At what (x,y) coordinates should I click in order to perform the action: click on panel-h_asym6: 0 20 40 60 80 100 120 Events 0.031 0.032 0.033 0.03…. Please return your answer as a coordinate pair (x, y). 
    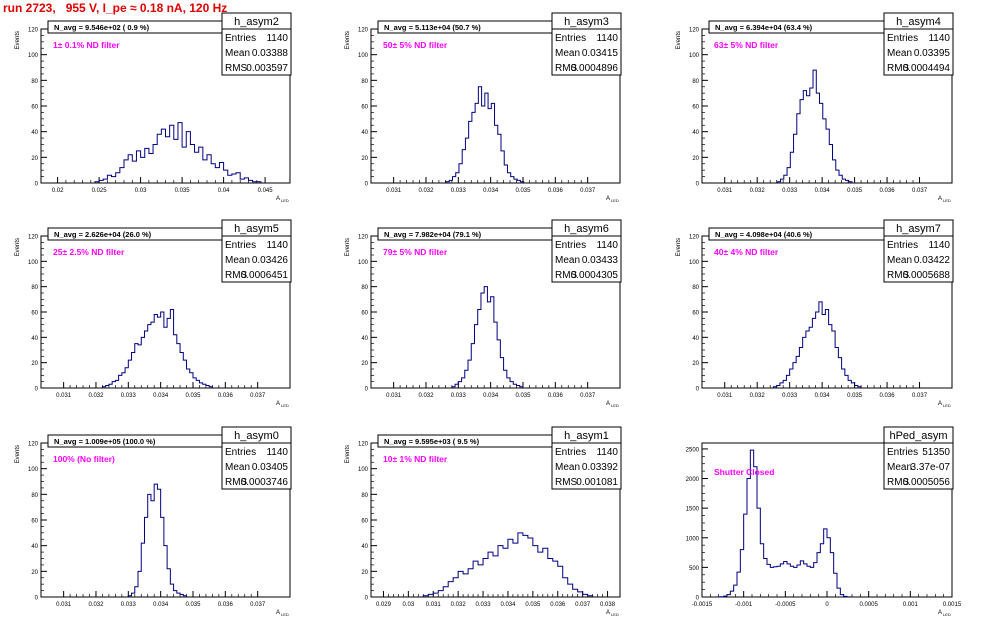
    Looking at the image, I should click on (483, 313).